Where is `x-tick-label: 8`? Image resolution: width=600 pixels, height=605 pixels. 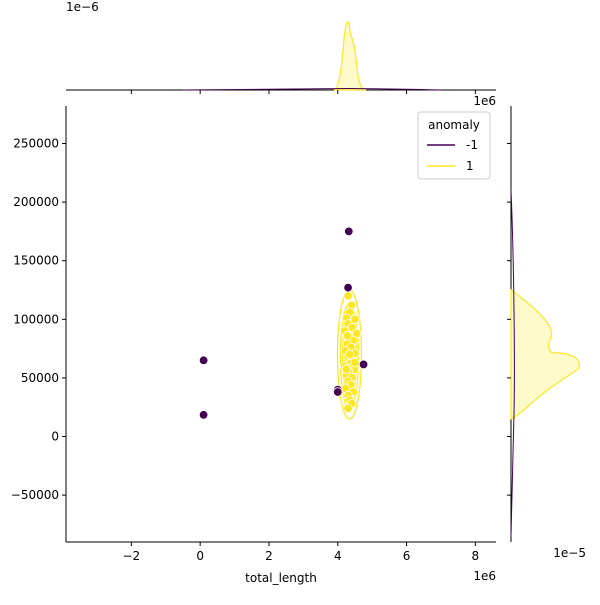
x-tick-label: 8 is located at coordinates (476, 556).